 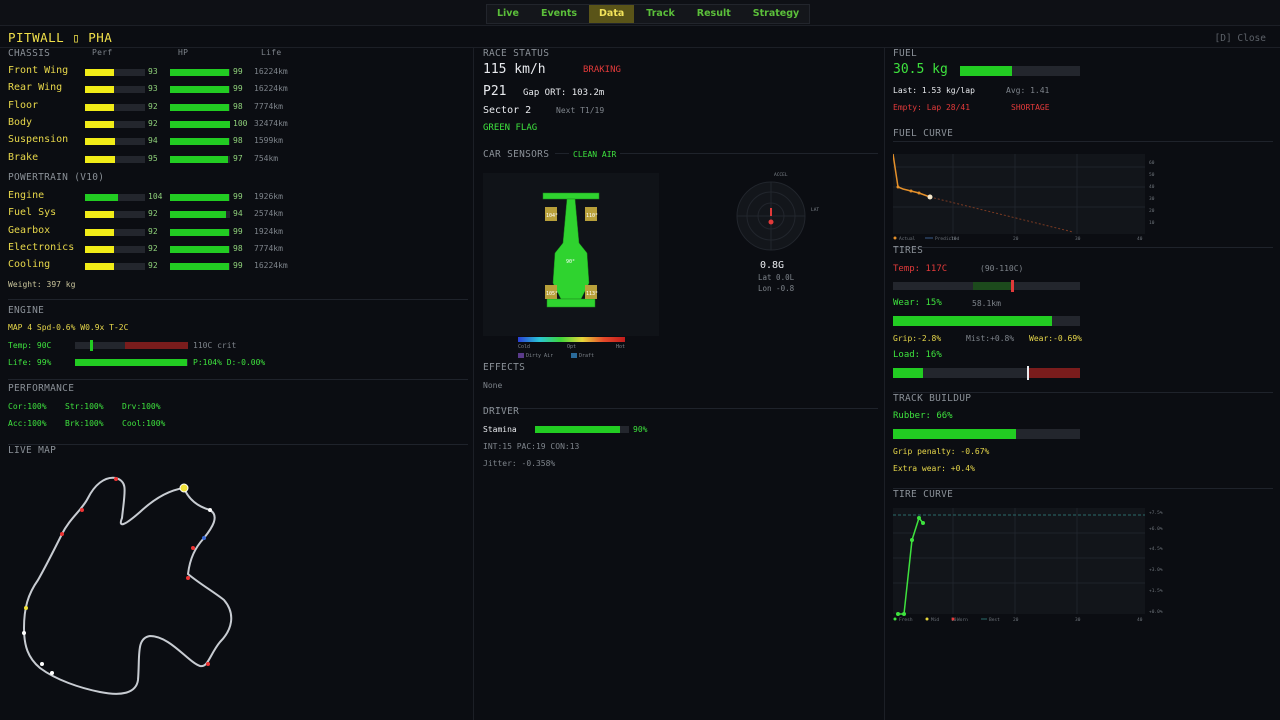 I want to click on scale-opt: Opt, so click(x=572, y=347).